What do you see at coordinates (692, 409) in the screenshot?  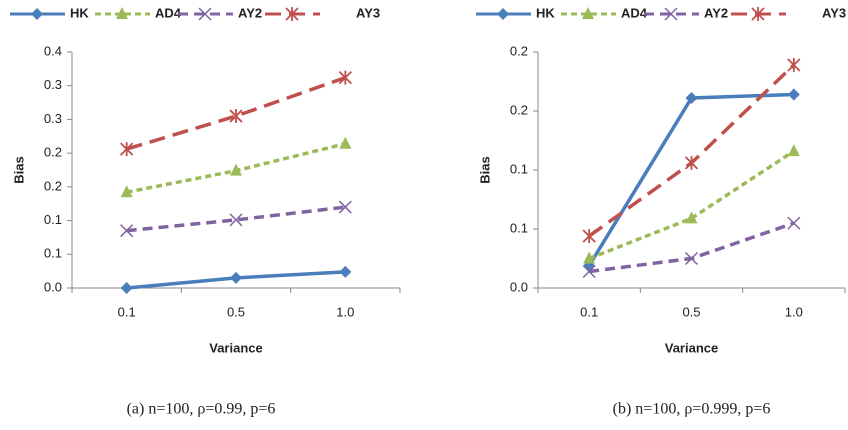 I see `caption: (b) n=100, ρ=0.999, p=6` at bounding box center [692, 409].